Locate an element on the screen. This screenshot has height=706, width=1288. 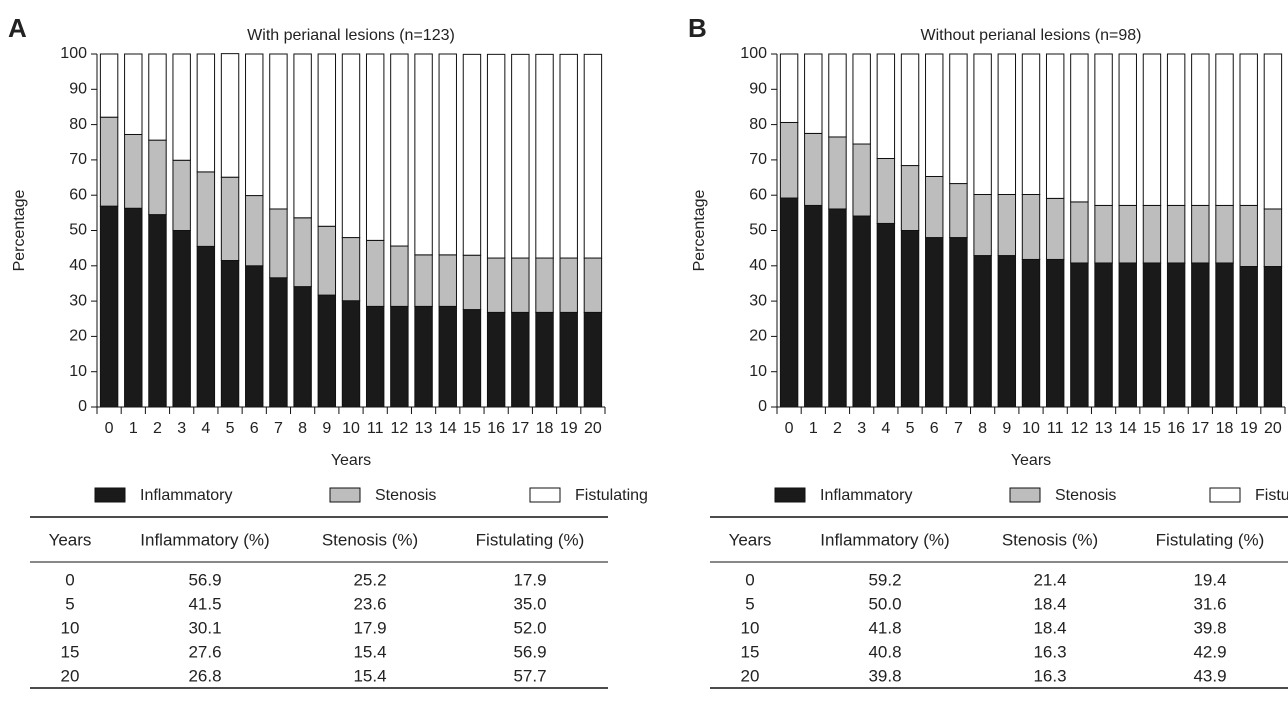
x-tick-label: 9 is located at coordinates (1006, 428).